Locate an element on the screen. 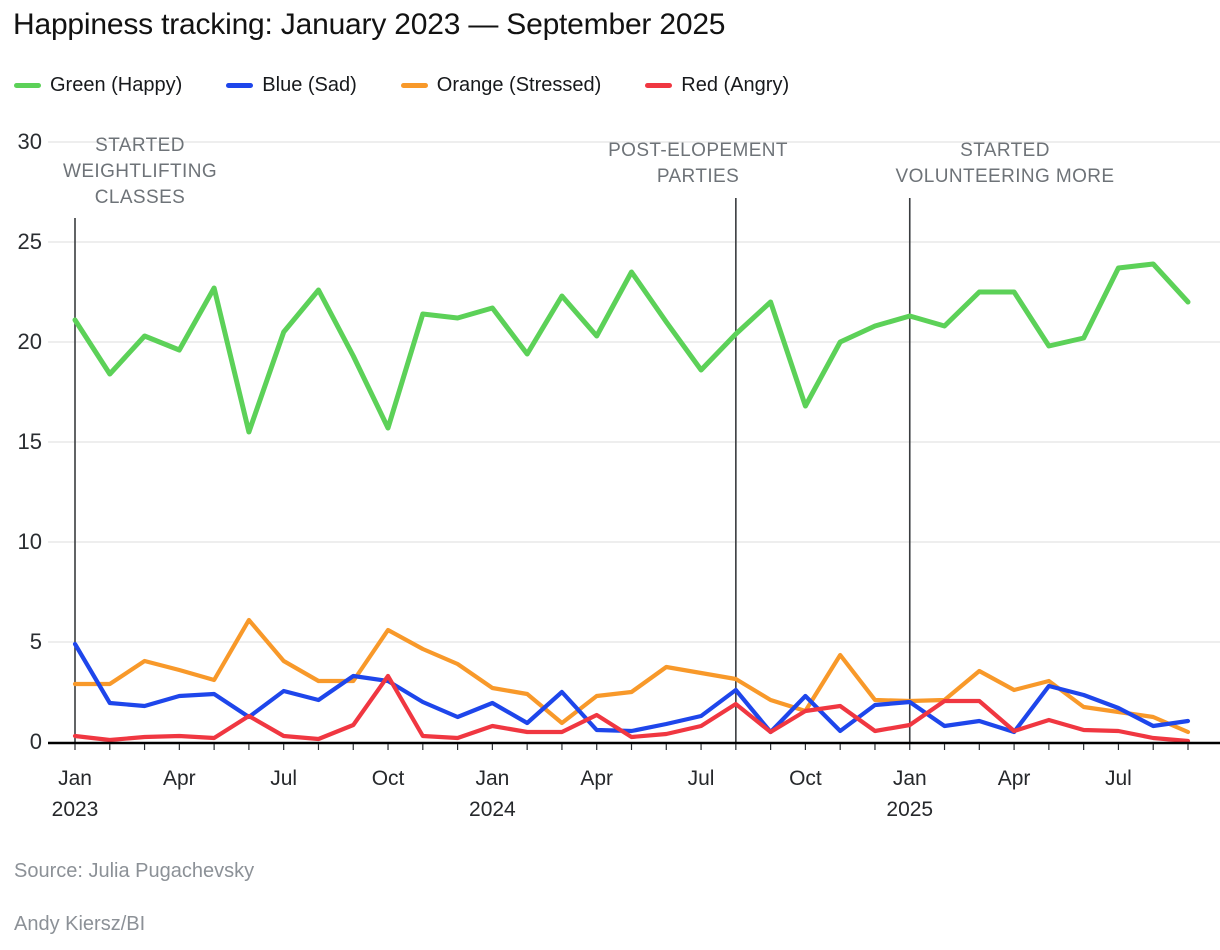  series-line-red-angry is located at coordinates (631, 708).